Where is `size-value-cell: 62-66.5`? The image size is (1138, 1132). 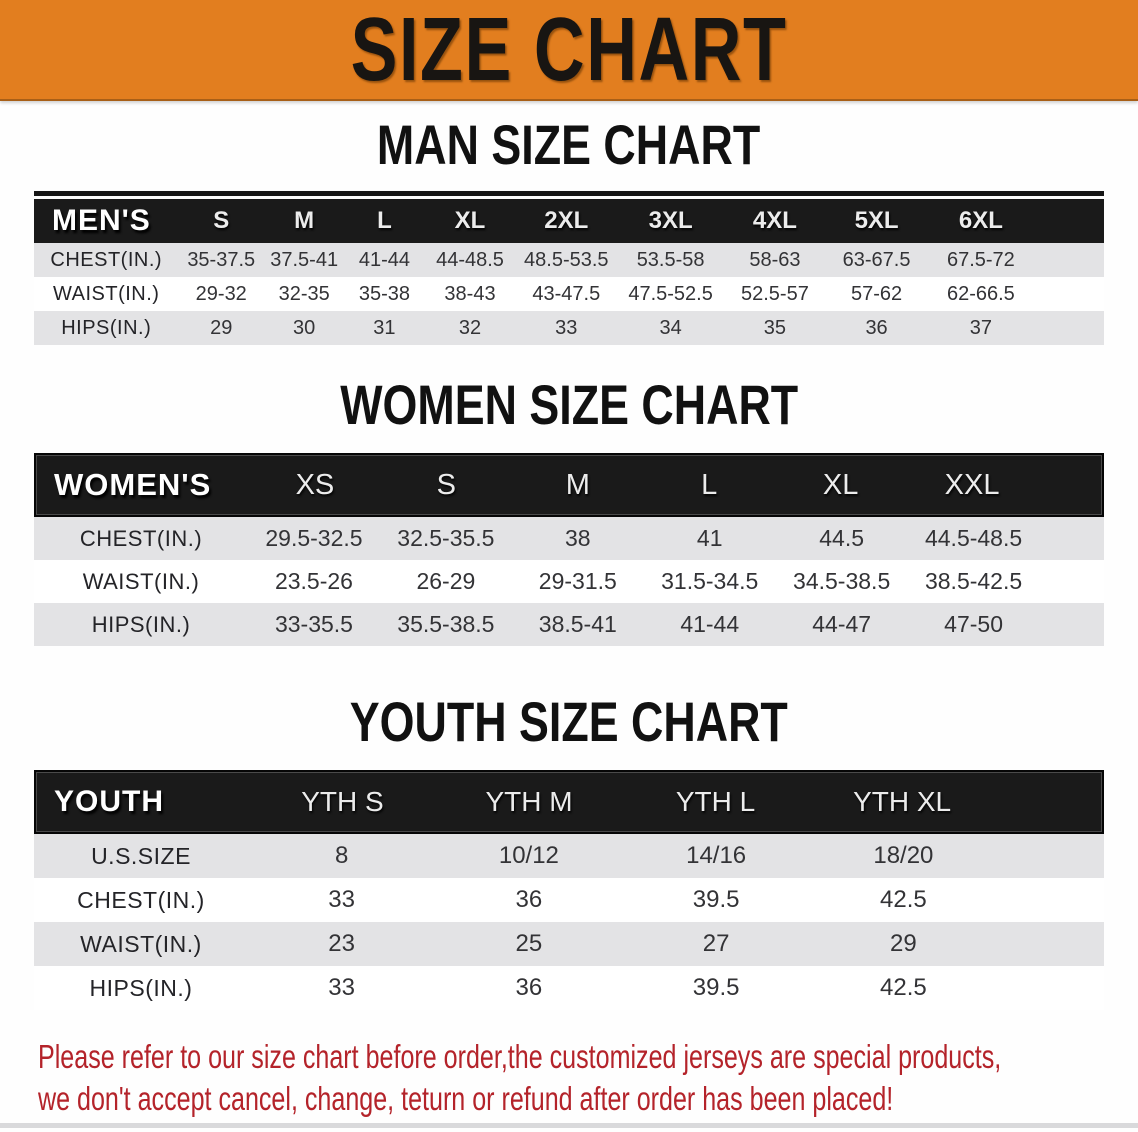 size-value-cell: 62-66.5 is located at coordinates (980, 293).